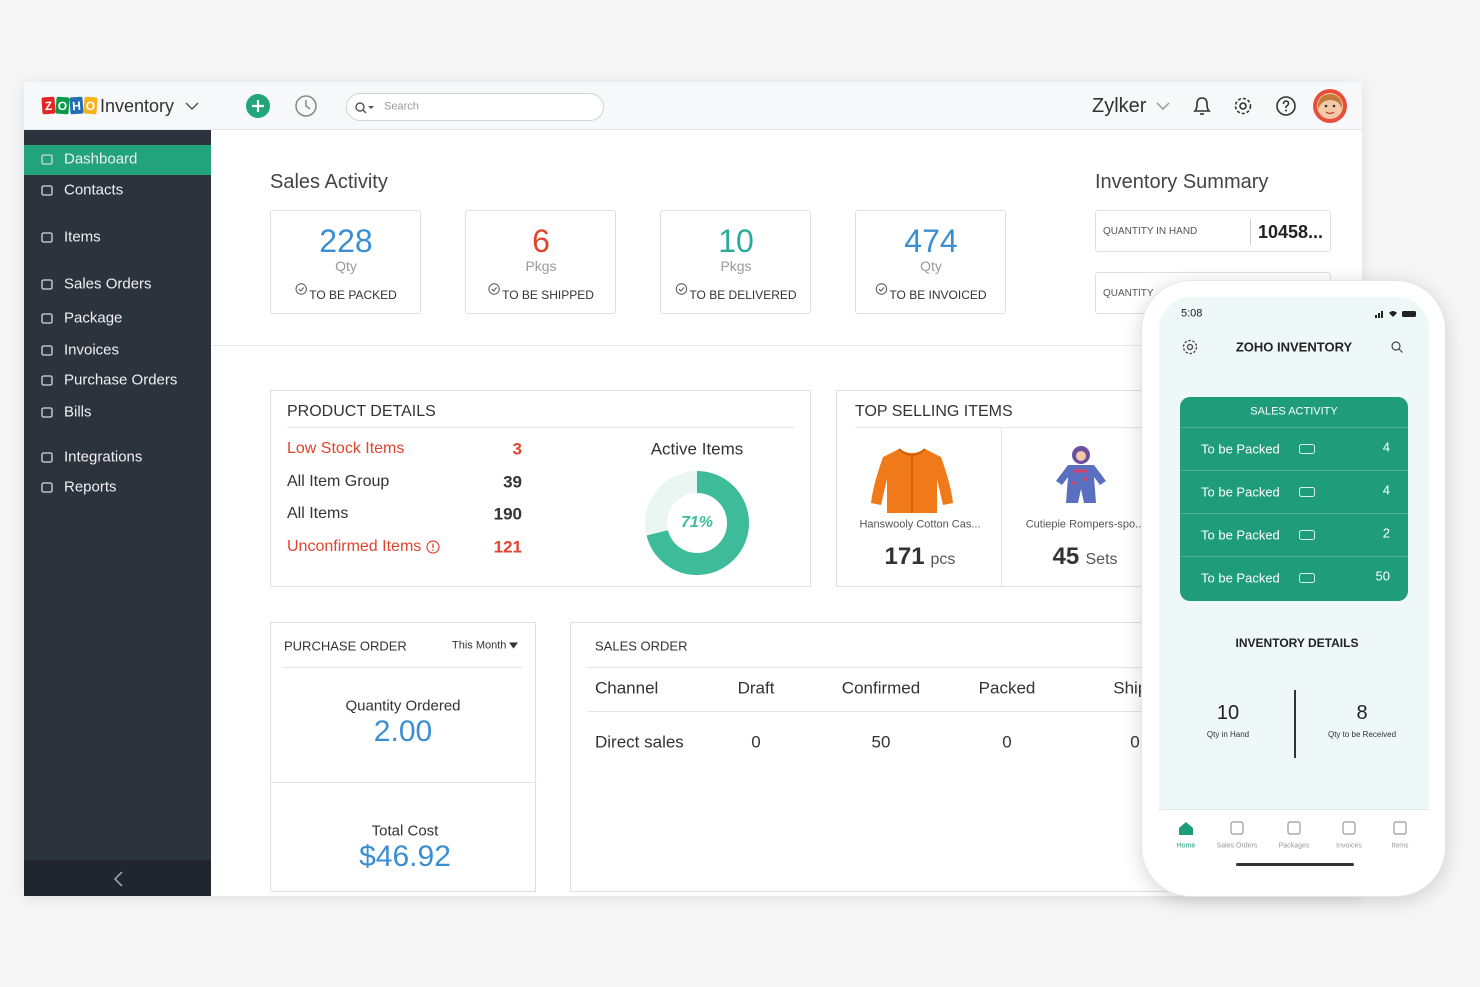 This screenshot has width=1480, height=987. Describe the element at coordinates (1081, 474) in the screenshot. I see `item-image-romper` at that location.